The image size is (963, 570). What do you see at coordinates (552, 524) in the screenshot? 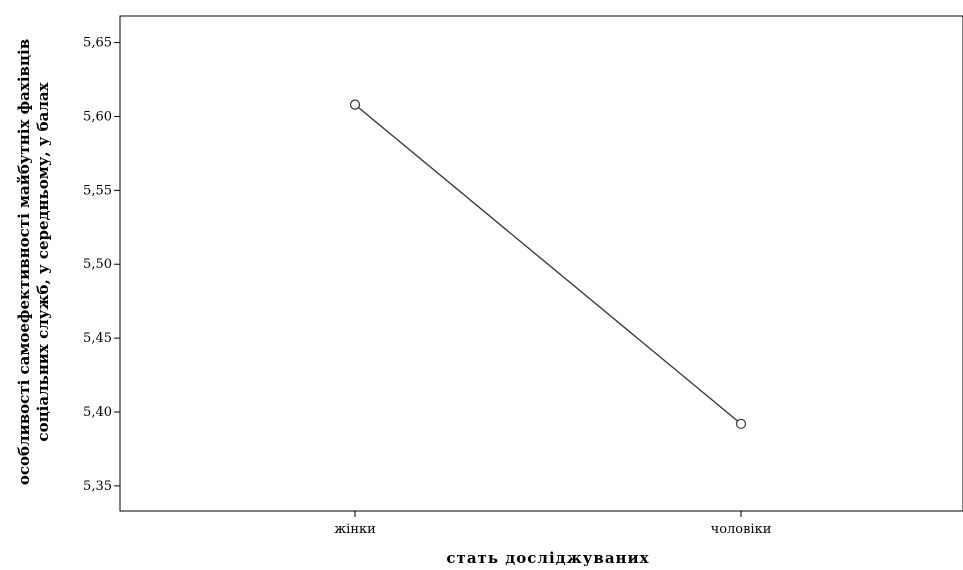
I see `x-axis: жінки чоловіки` at bounding box center [552, 524].